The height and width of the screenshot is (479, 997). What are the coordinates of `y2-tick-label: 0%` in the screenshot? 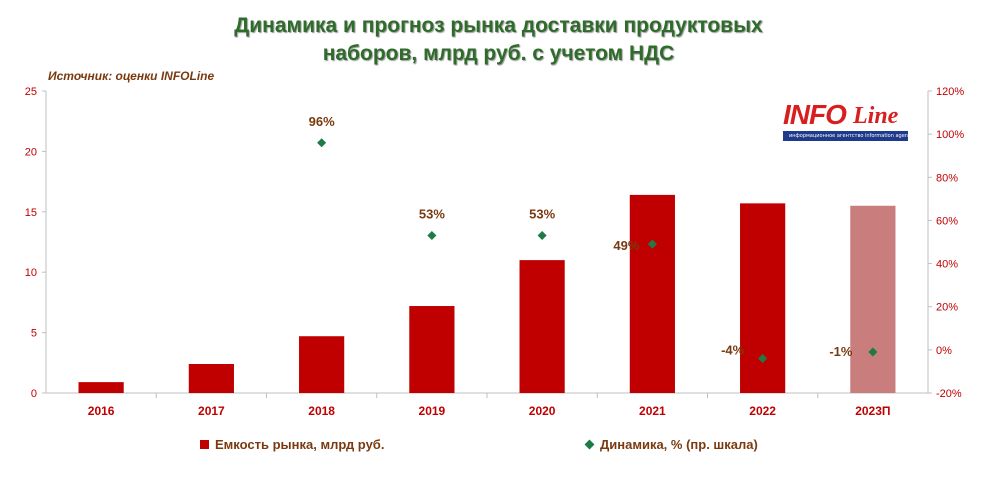 It's located at (944, 351).